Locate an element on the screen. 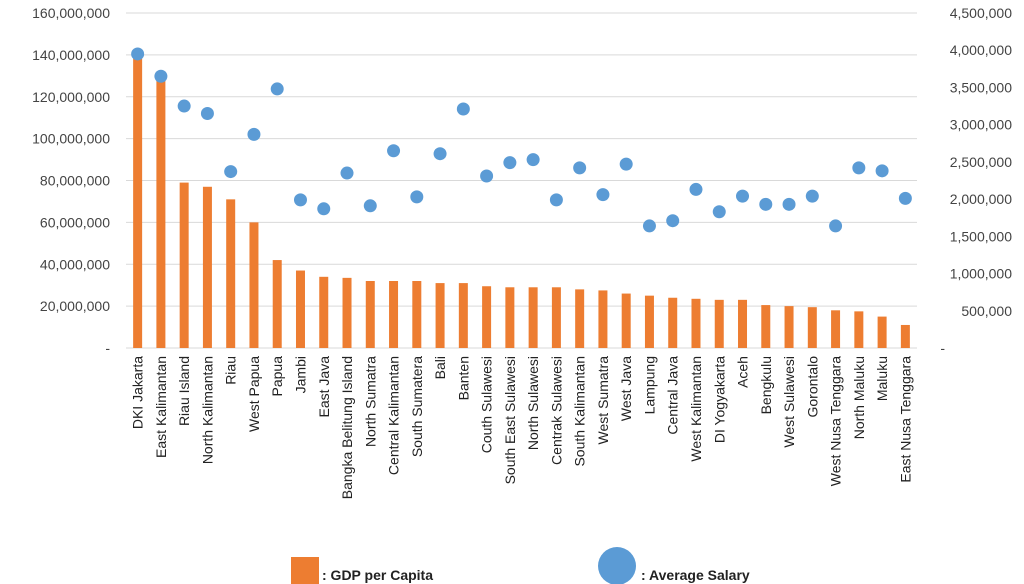  category-label: Centrak Sulawesi is located at coordinates (556, 410).